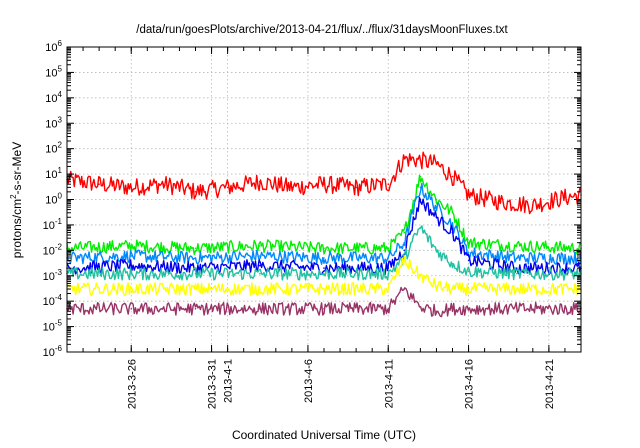 The image size is (640, 448). I want to click on y-tick-label: 10⁻⁵, so click(53, 326).